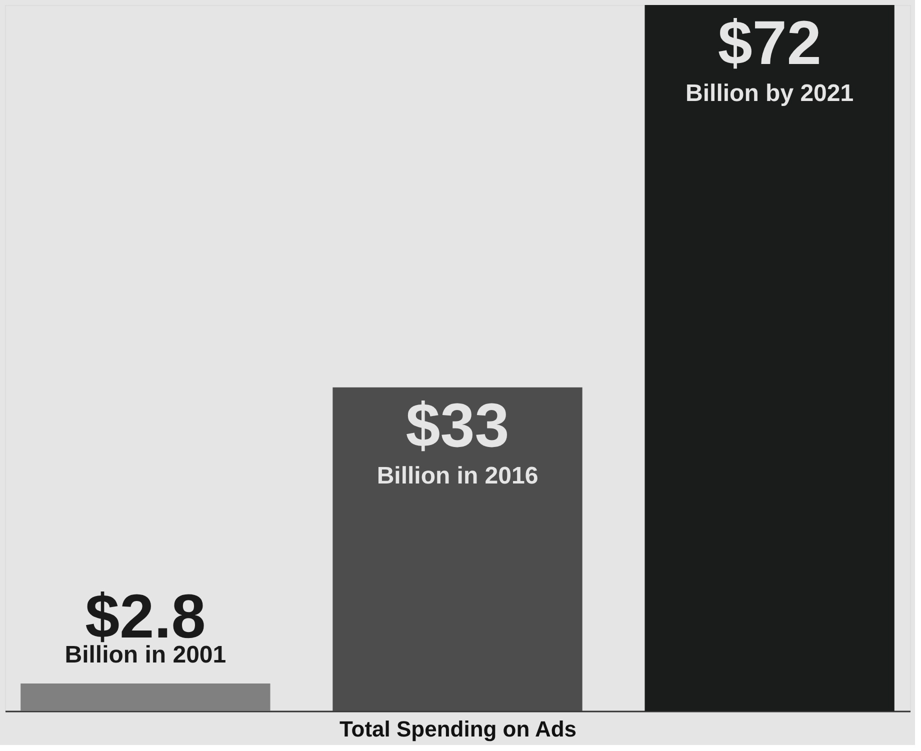  Describe the element at coordinates (770, 43) in the screenshot. I see `data-label: $72` at that location.